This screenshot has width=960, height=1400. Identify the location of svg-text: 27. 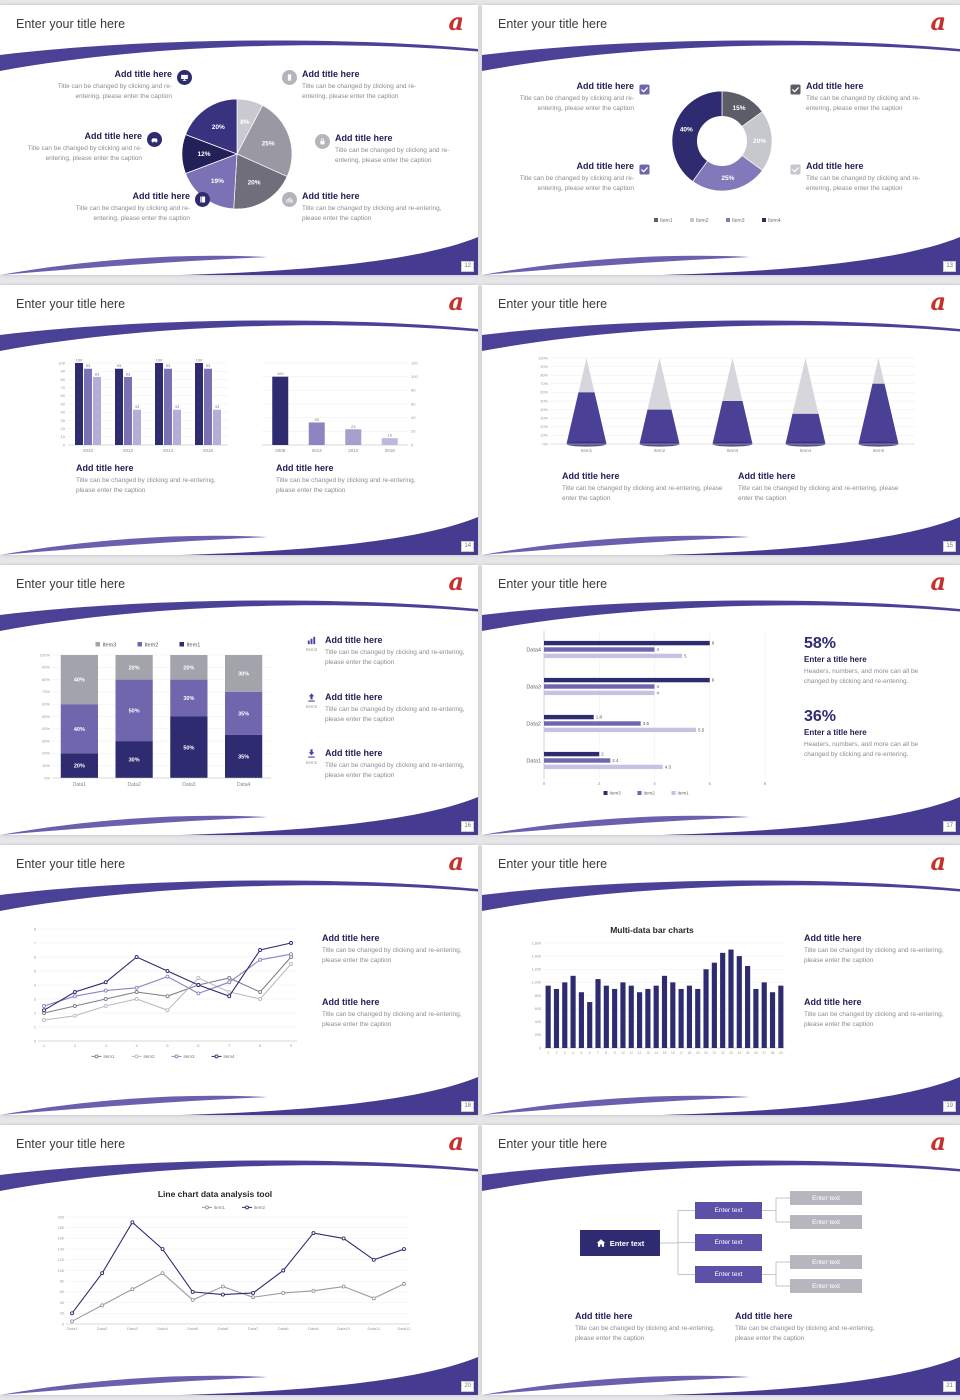
(764, 1053).